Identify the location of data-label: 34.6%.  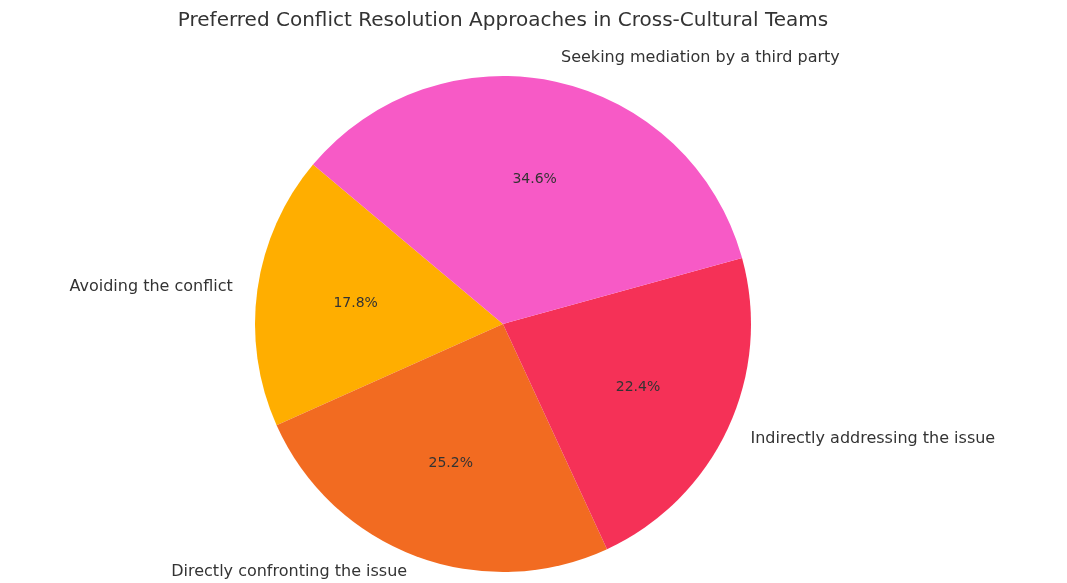
(534, 177).